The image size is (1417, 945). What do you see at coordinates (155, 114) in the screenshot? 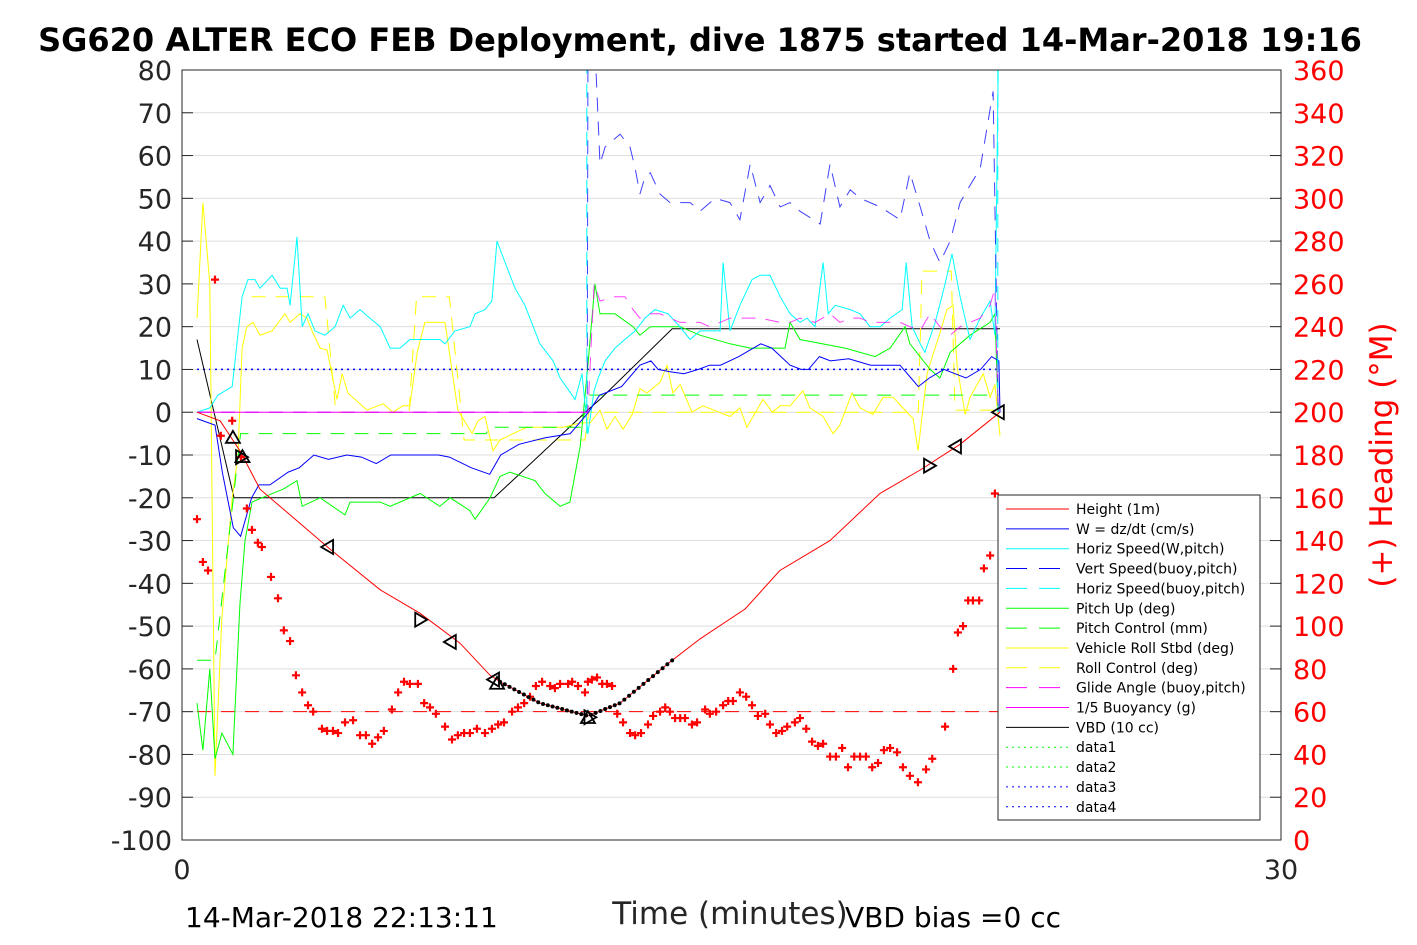
I see `y-tick-label: 70` at bounding box center [155, 114].